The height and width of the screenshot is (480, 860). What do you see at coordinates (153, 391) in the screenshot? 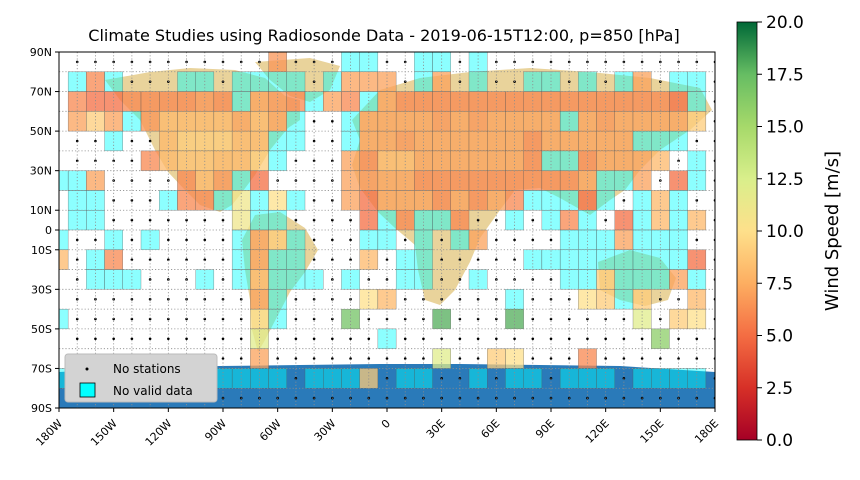
I see `legend-no-valid-data-label: No valid data` at bounding box center [153, 391].